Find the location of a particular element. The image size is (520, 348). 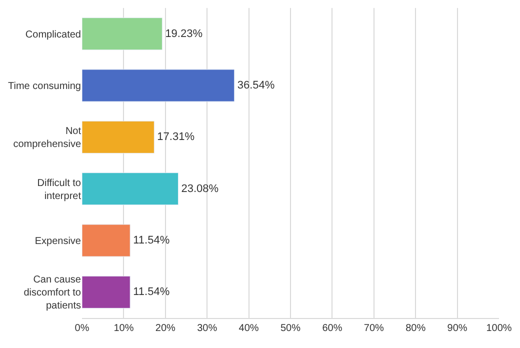

x-tick-label: 10% is located at coordinates (124, 328).